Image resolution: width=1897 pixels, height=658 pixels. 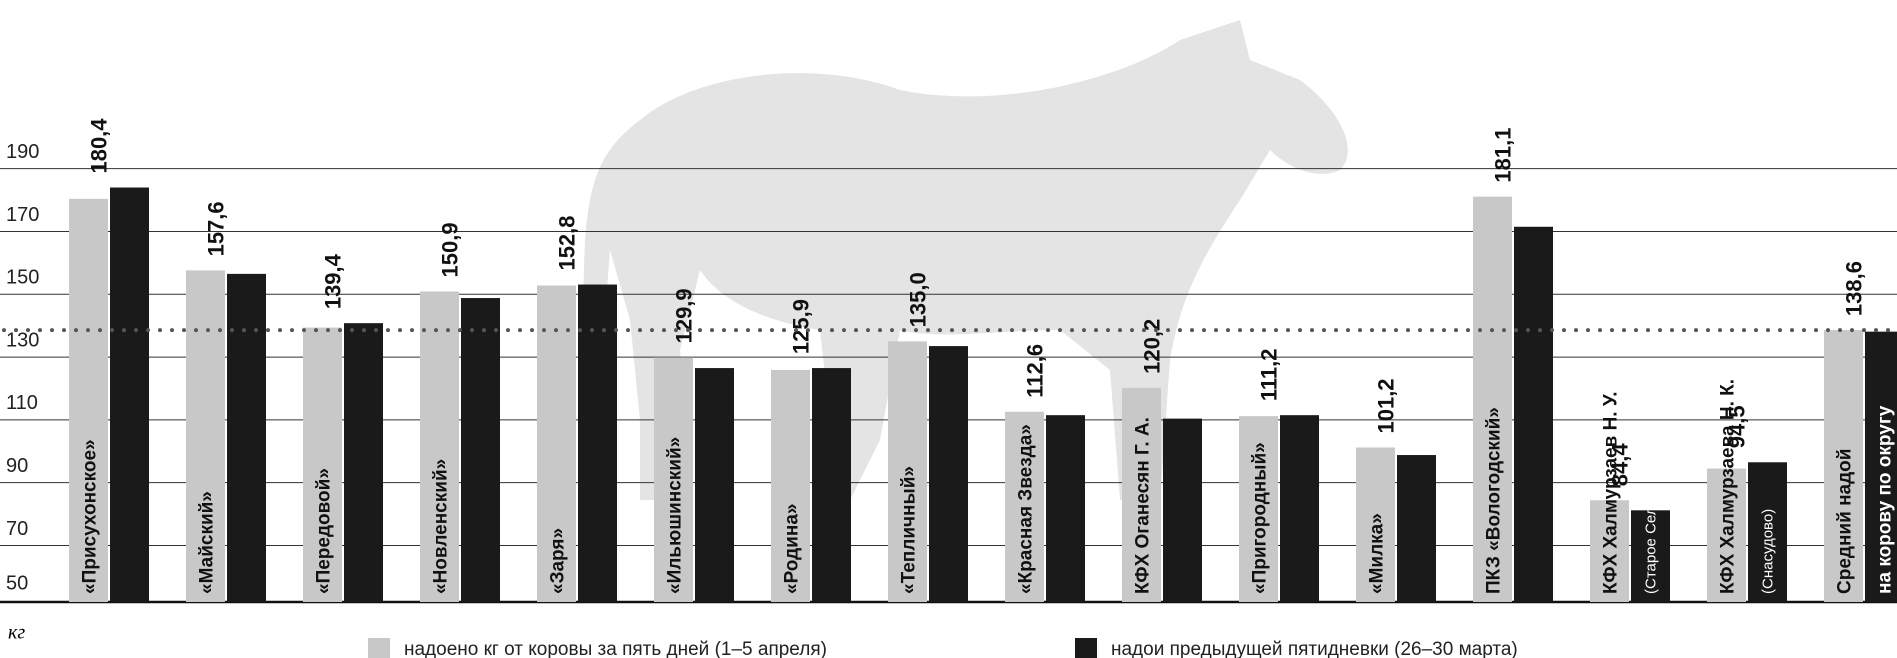 What do you see at coordinates (558, 561) in the screenshot?
I see `category-label: «Заря»` at bounding box center [558, 561].